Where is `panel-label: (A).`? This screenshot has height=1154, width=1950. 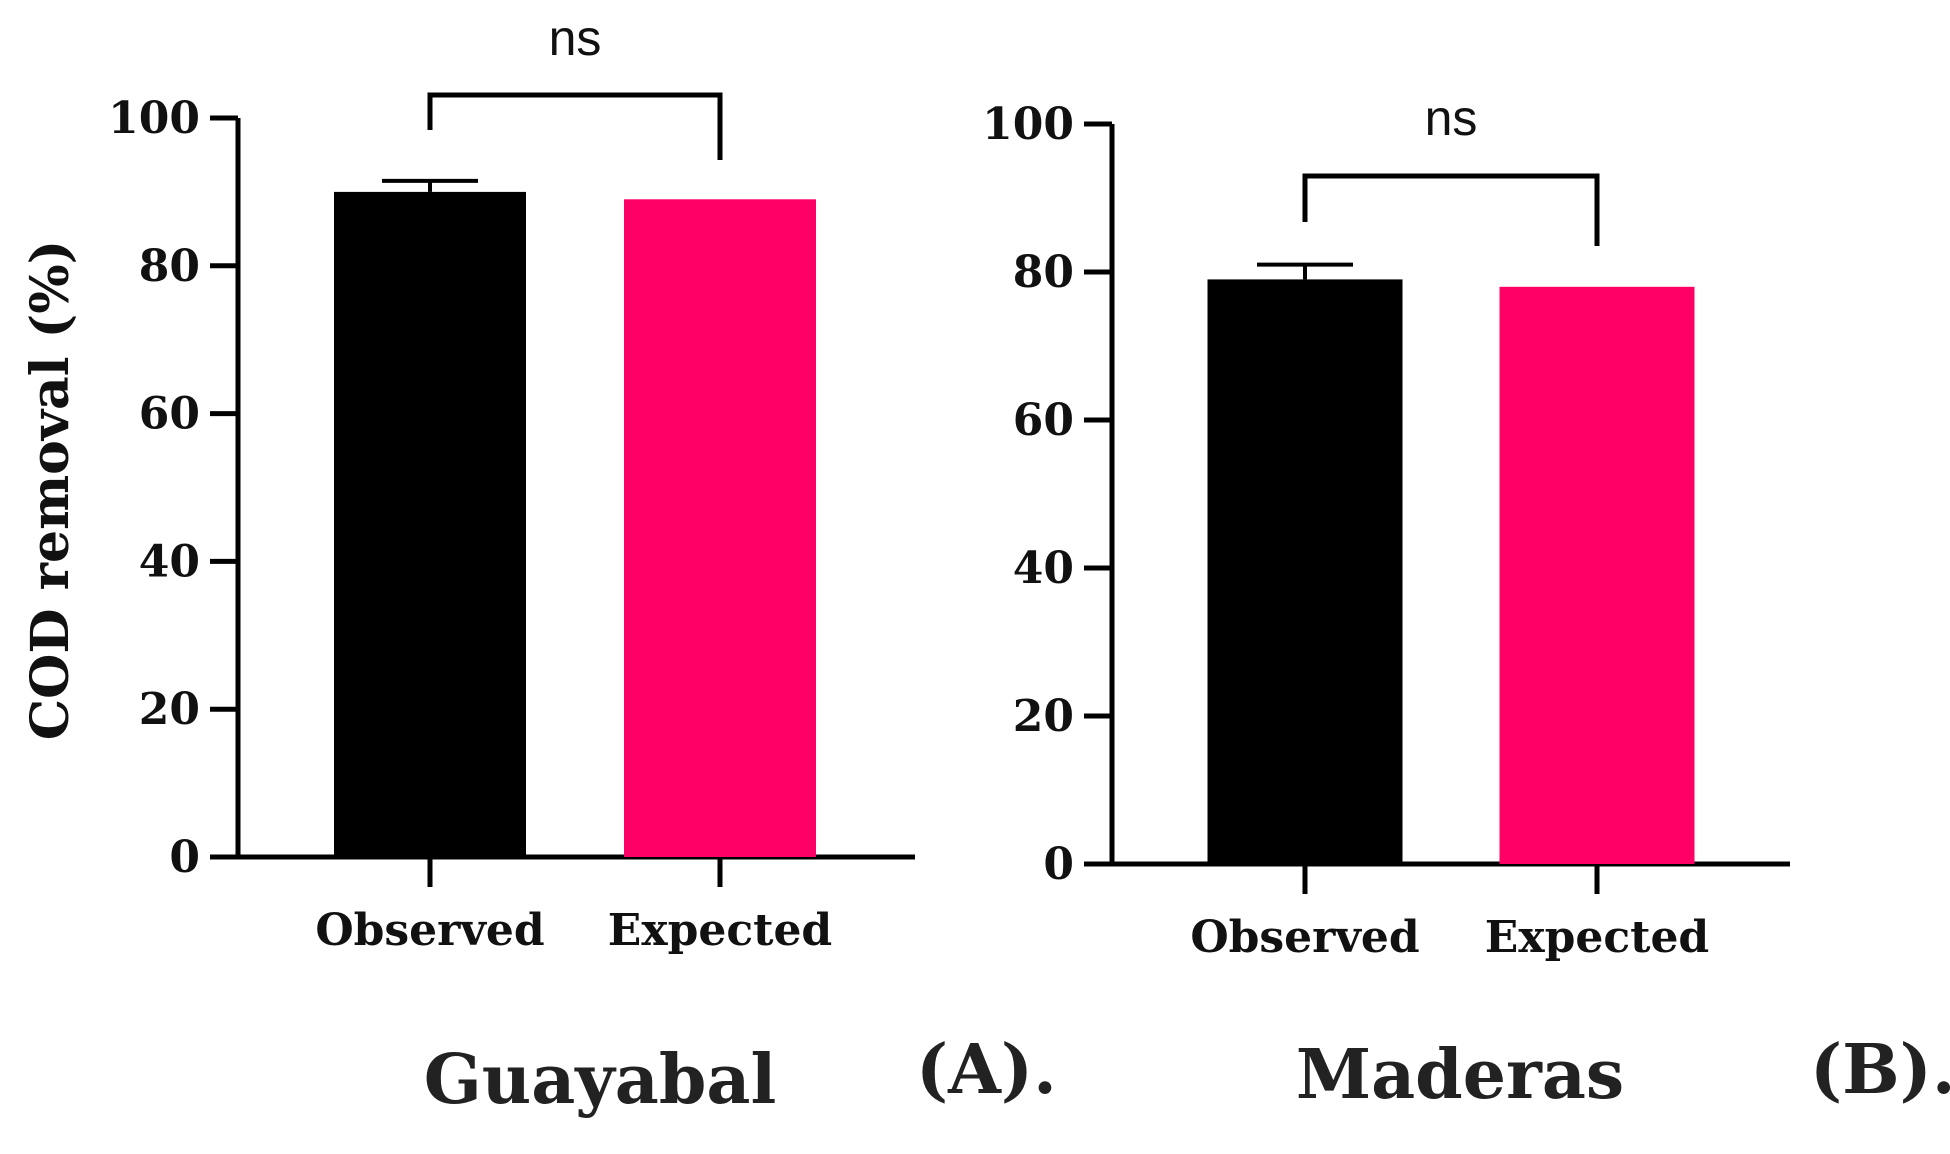
panel-label: (A). is located at coordinates (986, 1070).